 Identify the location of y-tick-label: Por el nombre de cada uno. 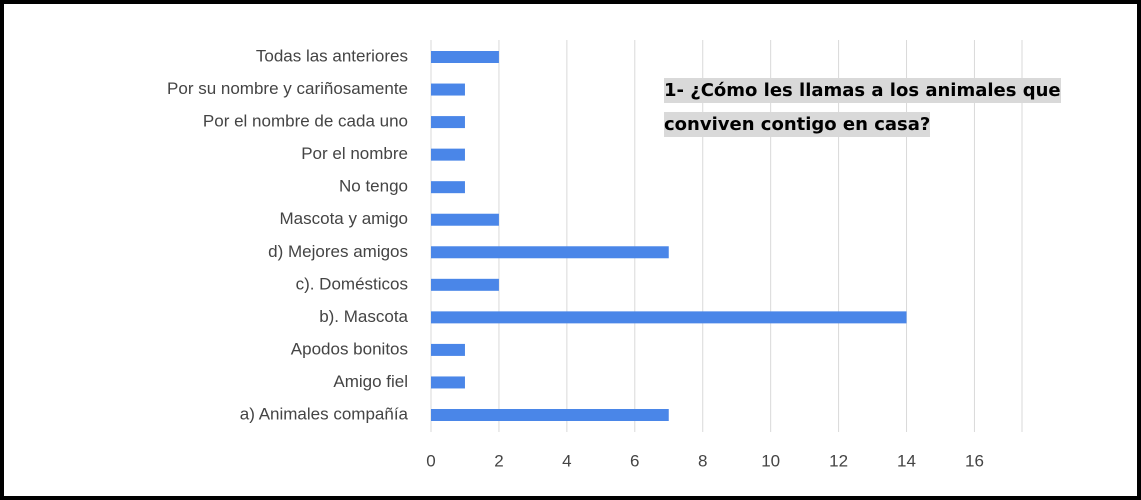
(305, 121).